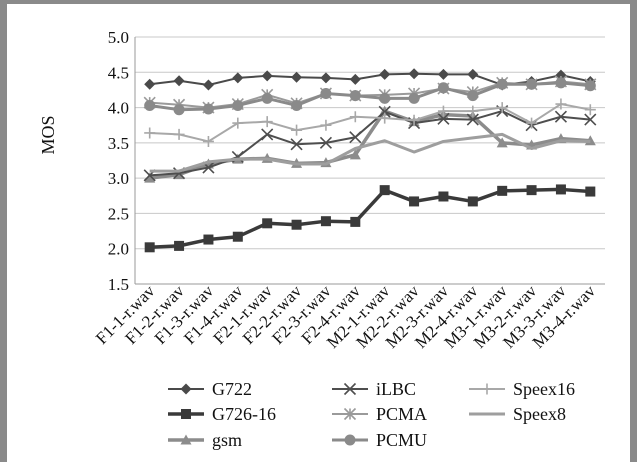  I want to click on y-tick-label: 2.5, so click(118, 213).